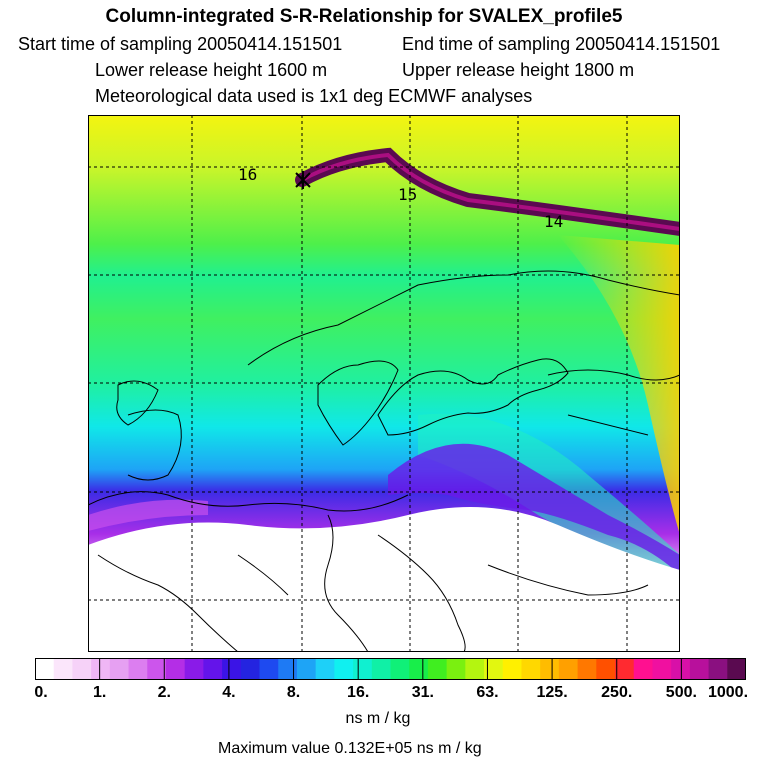 The width and height of the screenshot is (768, 768). I want to click on colorbar-tick-label: 1000., so click(728, 692).